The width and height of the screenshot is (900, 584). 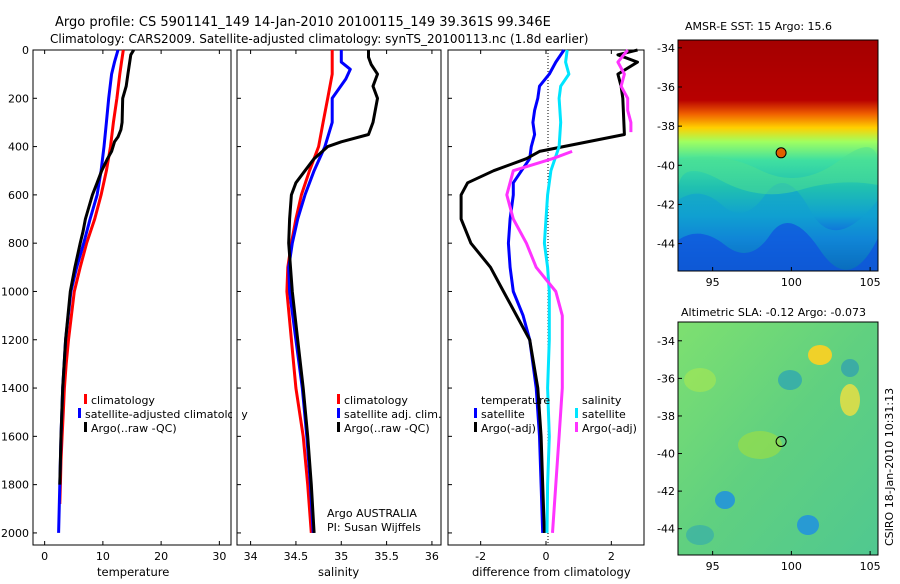 I want to click on legend-sal-argo: Argo(-adj), so click(x=609, y=428).